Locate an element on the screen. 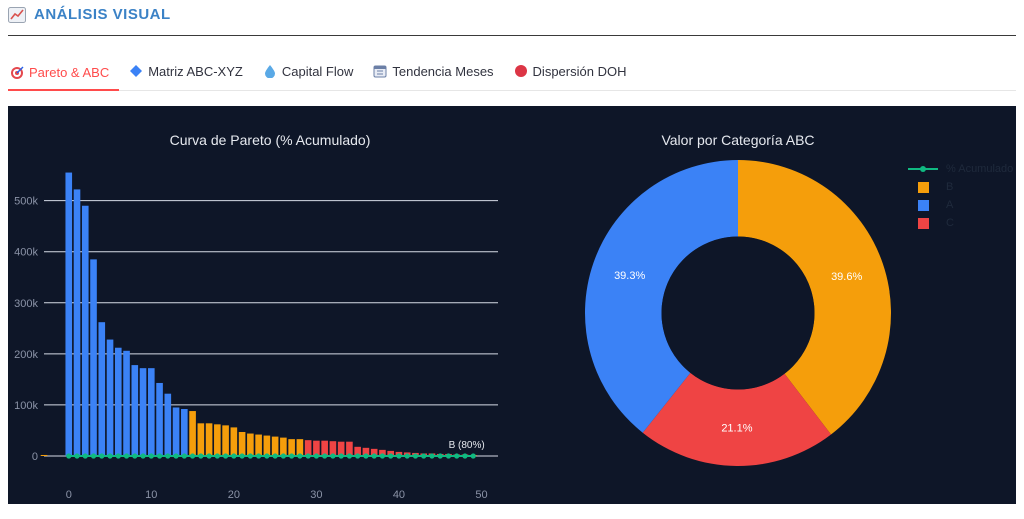 The height and width of the screenshot is (519, 1024). donut-slice-a is located at coordinates (661, 296).